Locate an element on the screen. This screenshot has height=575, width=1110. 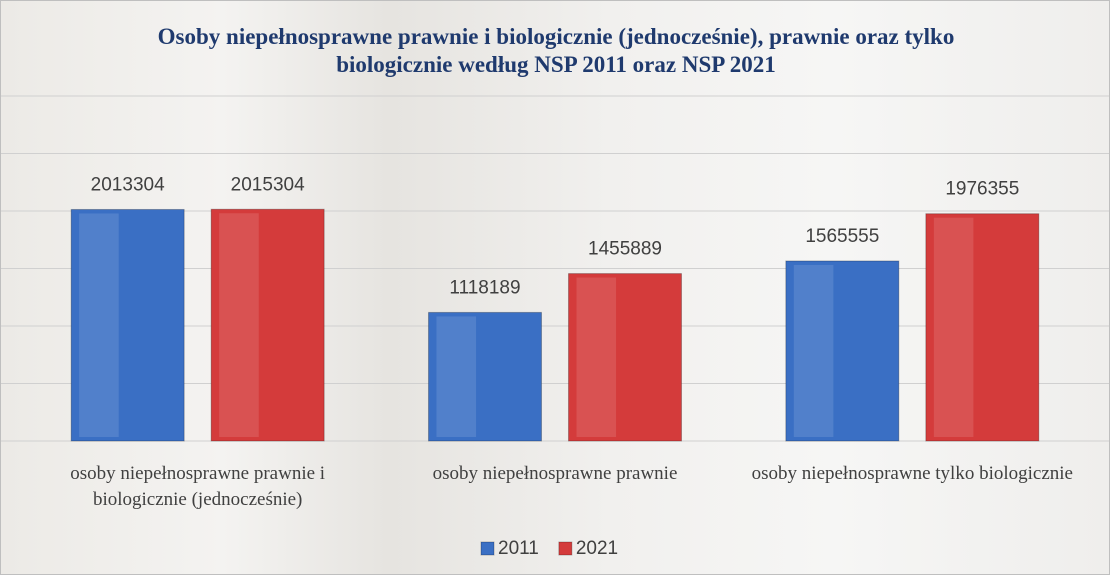
x-tick-label: osoby niepełnosprawne tylko biologicznie is located at coordinates (912, 473).